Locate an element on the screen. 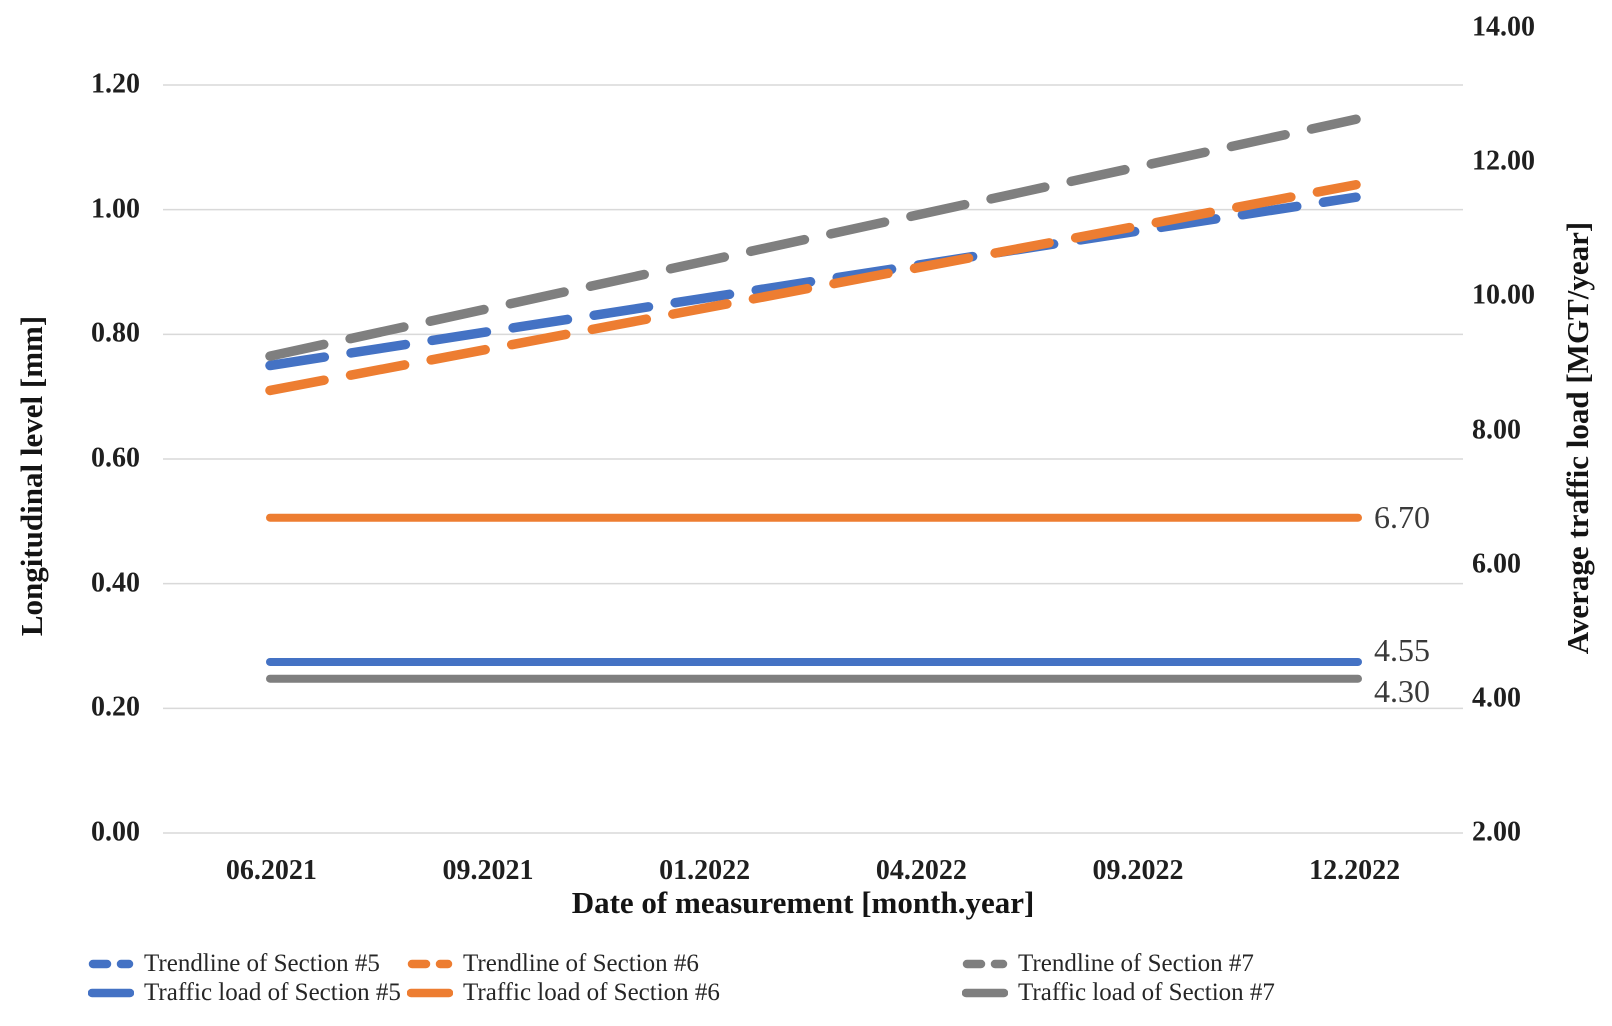 This screenshot has width=1612, height=1026. left-axis-tick-label: 0.40 is located at coordinates (115, 583).